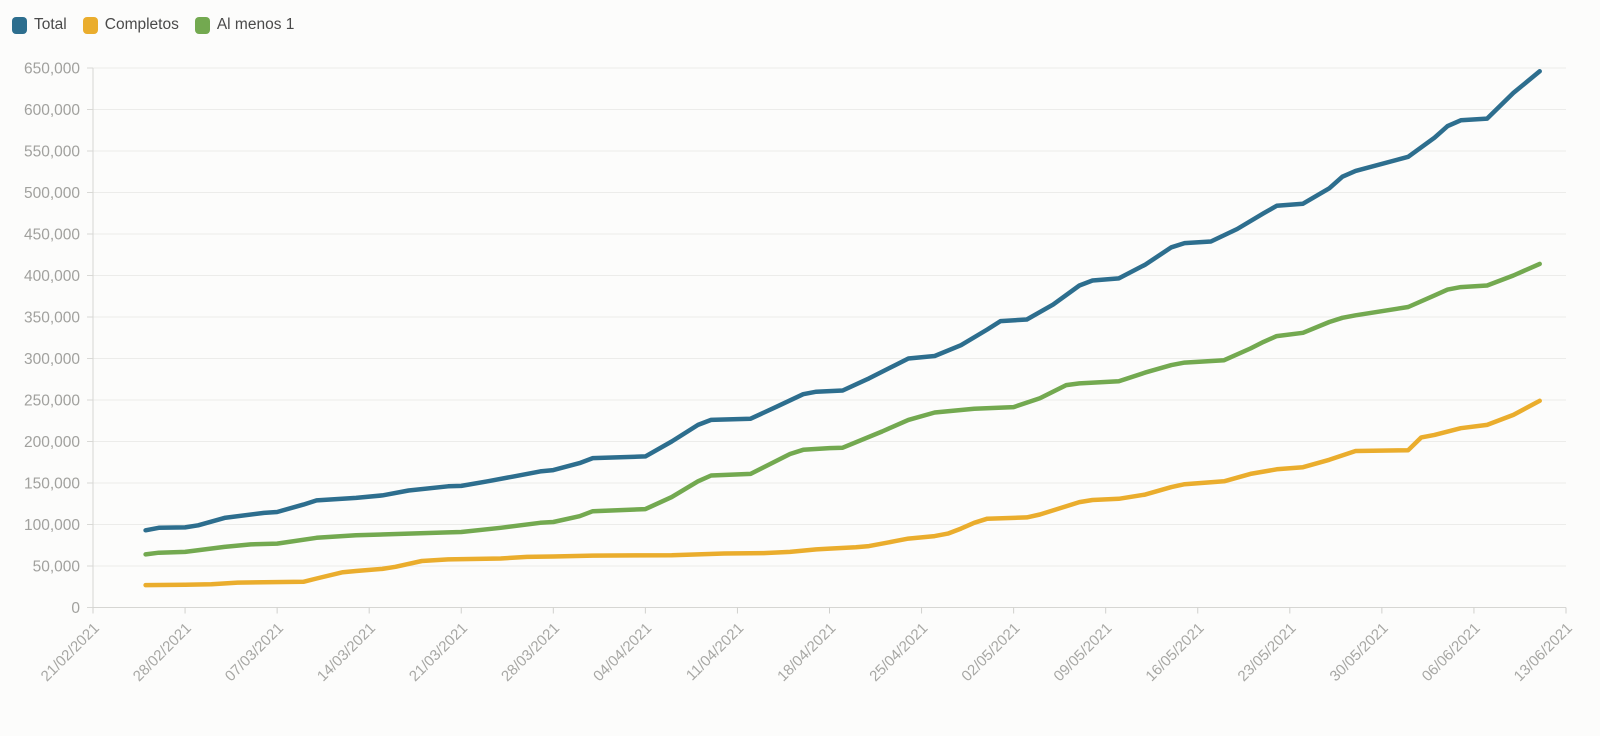 This screenshot has height=736, width=1600. What do you see at coordinates (52, 69) in the screenshot?
I see `y-axis-label: 650,000` at bounding box center [52, 69].